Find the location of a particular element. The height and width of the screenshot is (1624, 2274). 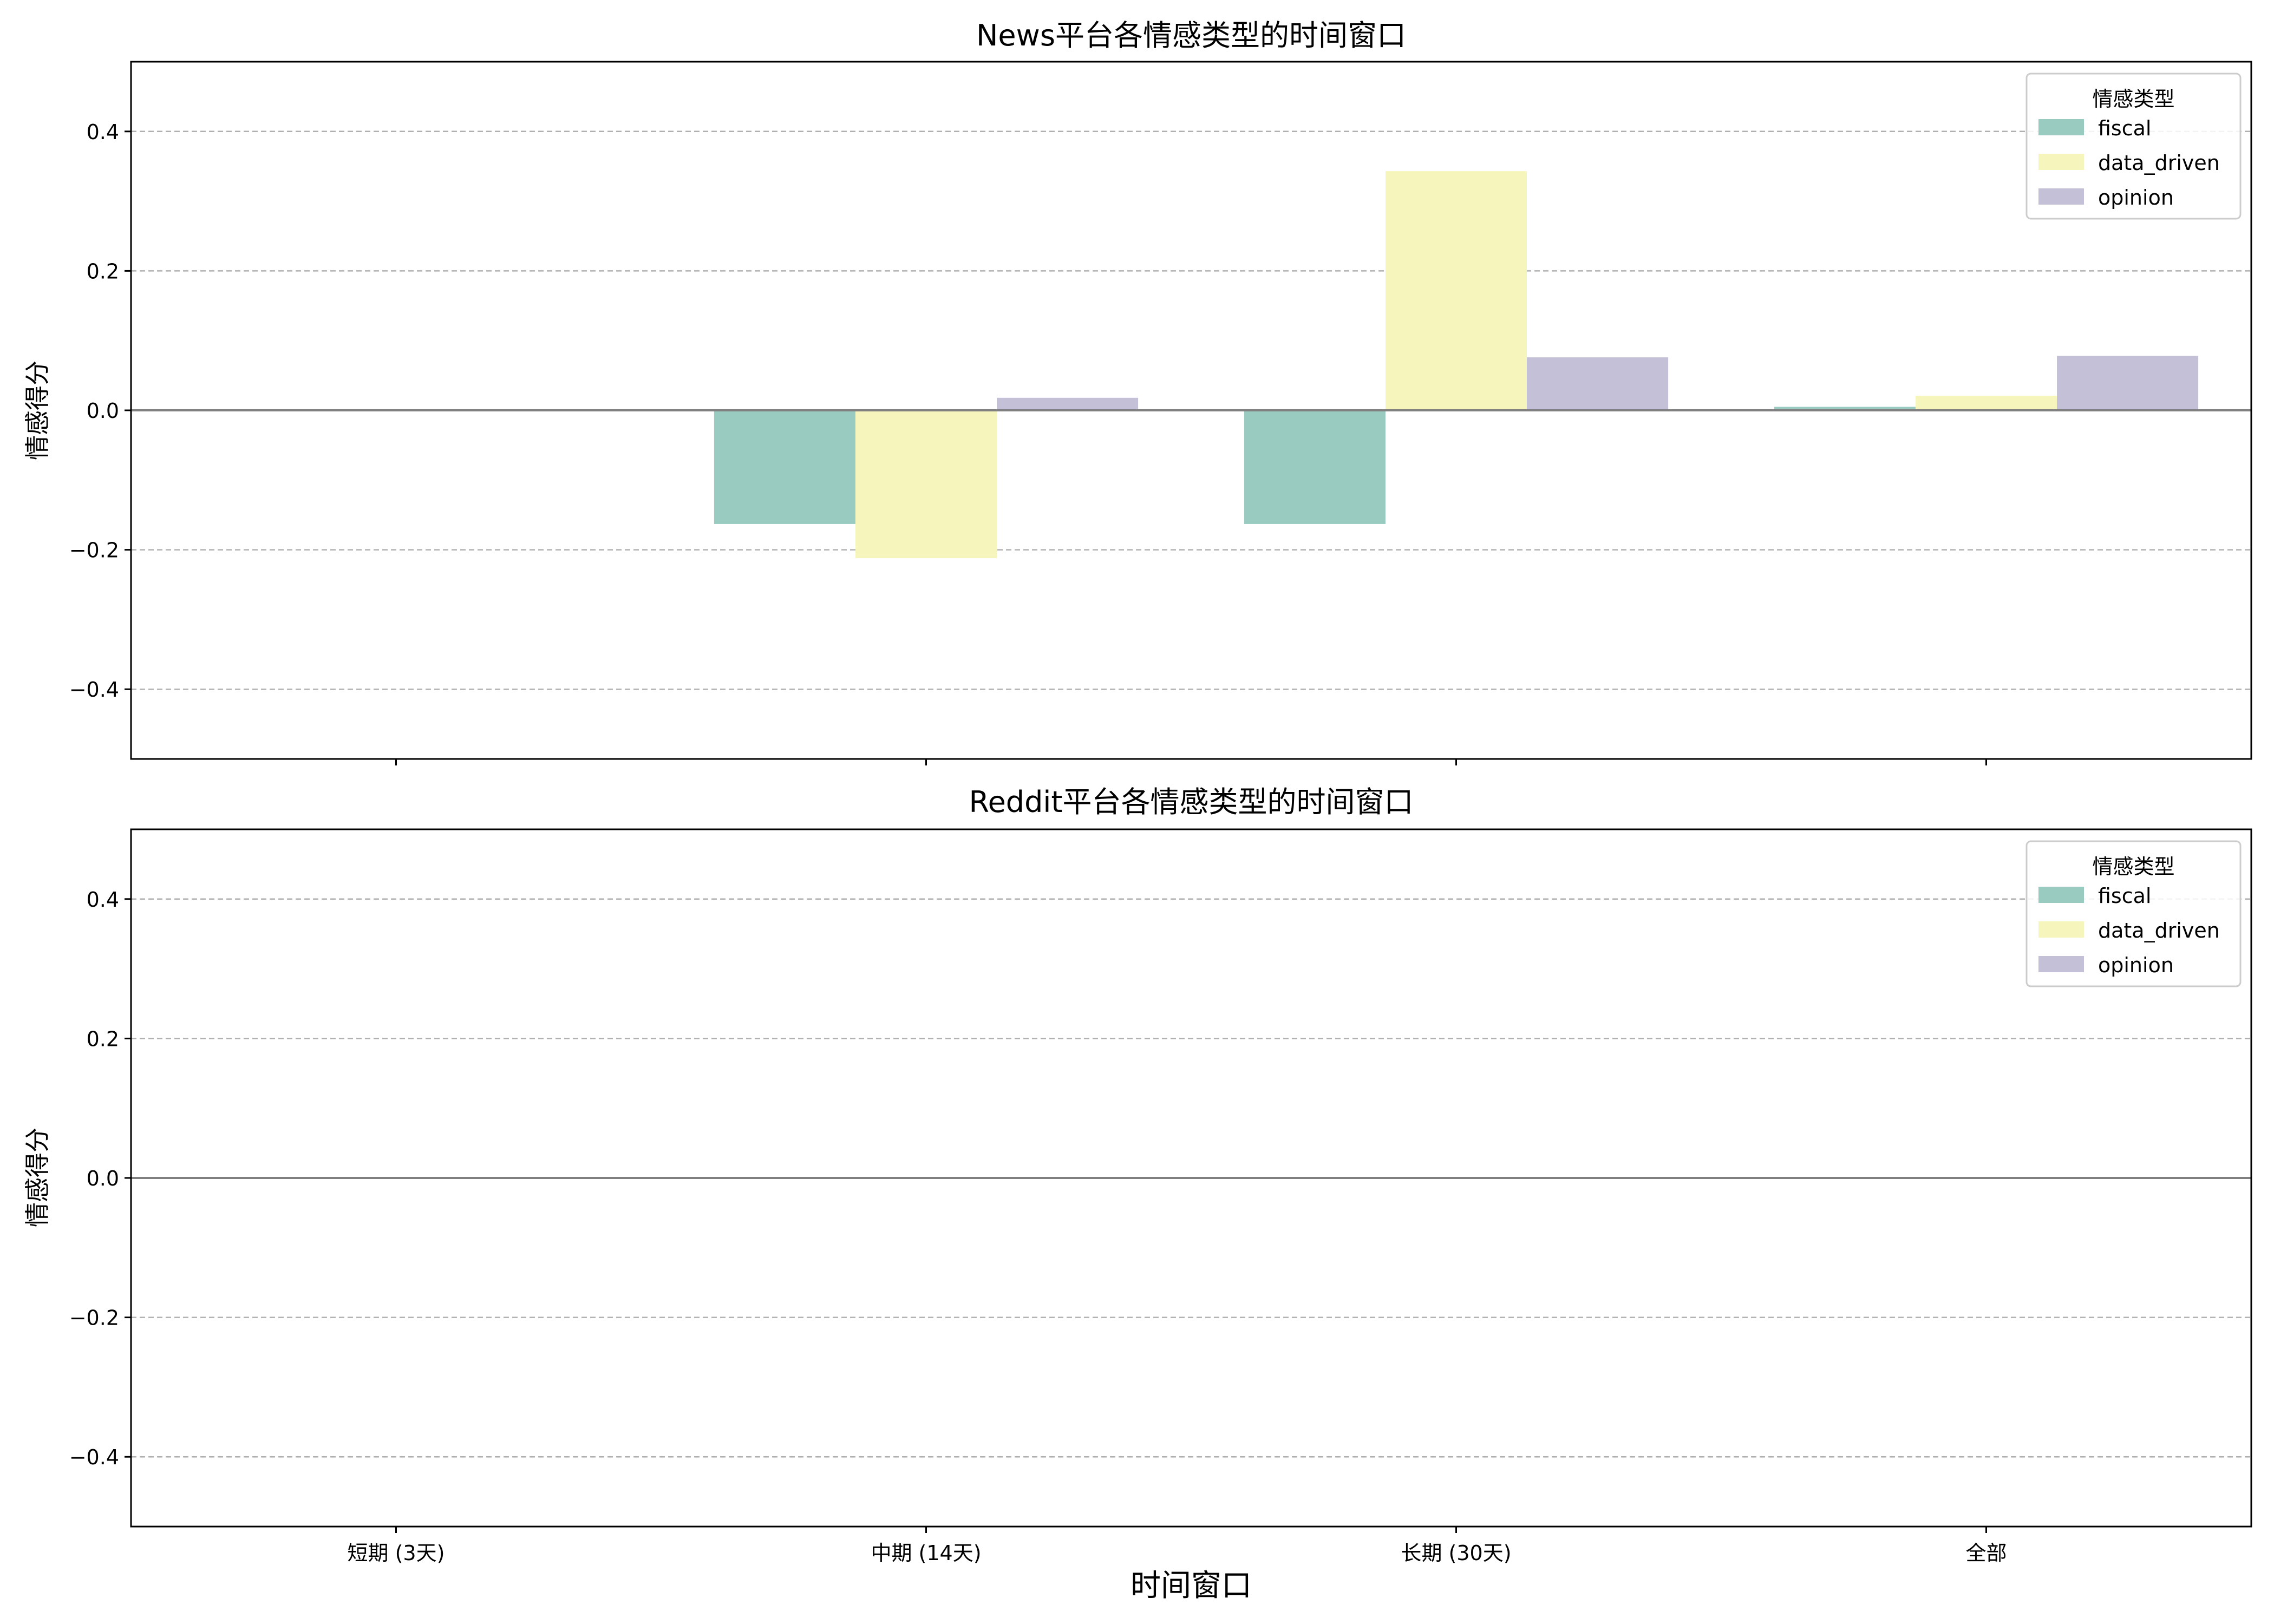

x-axis-label: 时间窗口 is located at coordinates (1192, 1586).